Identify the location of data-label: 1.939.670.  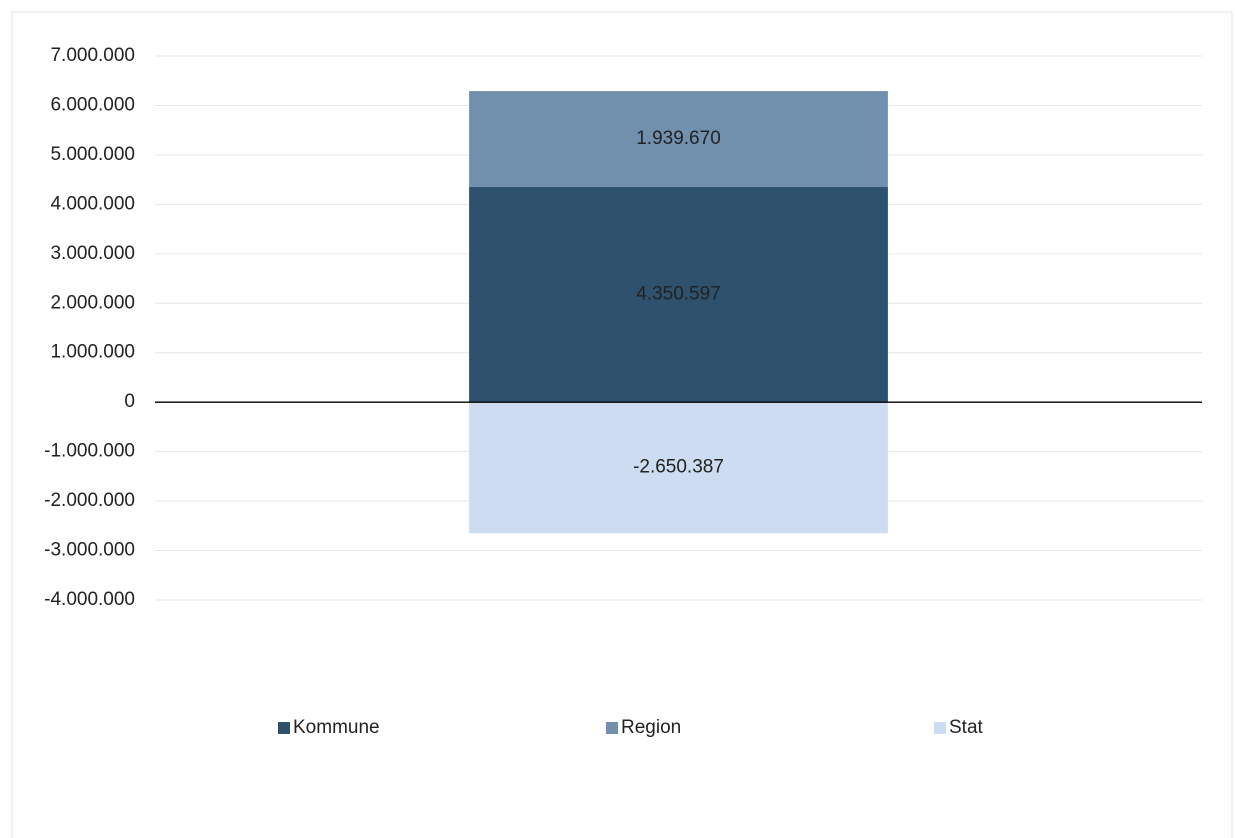
(678, 138).